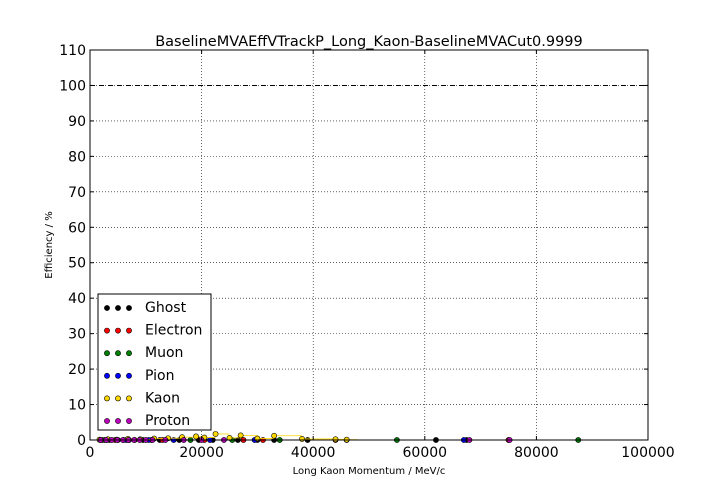 This screenshot has height=504, width=720. I want to click on y-tick-label: 70, so click(77, 193).